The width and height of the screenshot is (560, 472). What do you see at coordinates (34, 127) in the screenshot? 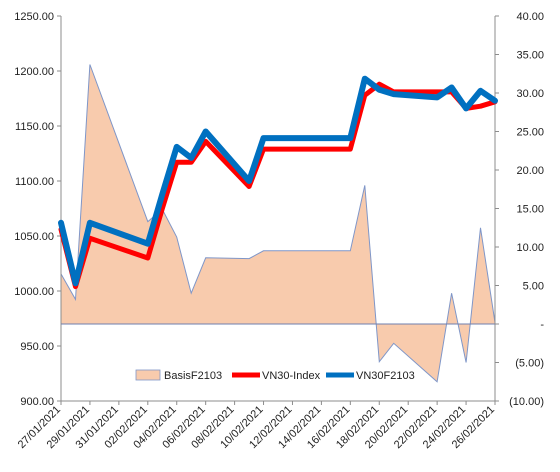
I see `y-left-tick-label: 1150.00` at bounding box center [34, 127].